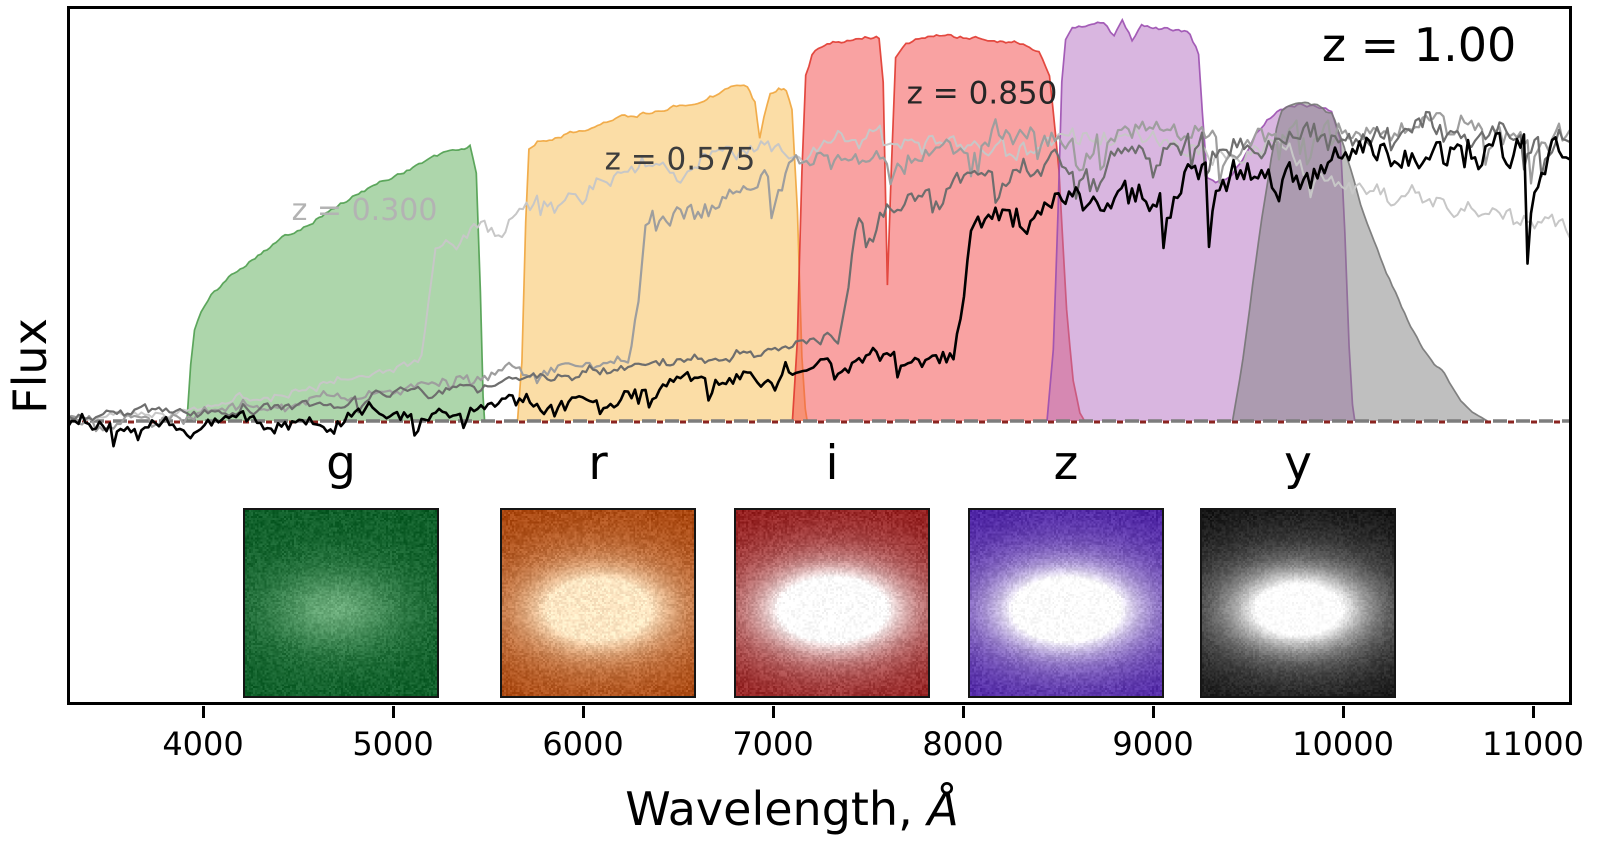  I want to click on filter-edge-y, so click(1359, 261).